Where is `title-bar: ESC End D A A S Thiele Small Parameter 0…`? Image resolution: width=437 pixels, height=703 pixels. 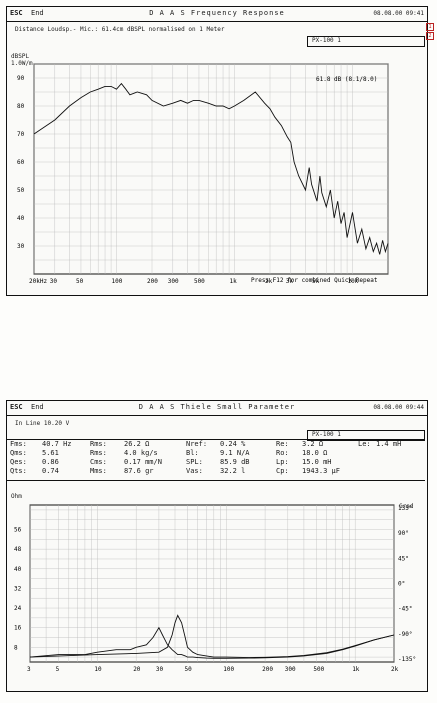 title-bar: ESC End D A A S Thiele Small Parameter 0… is located at coordinates (217, 408).